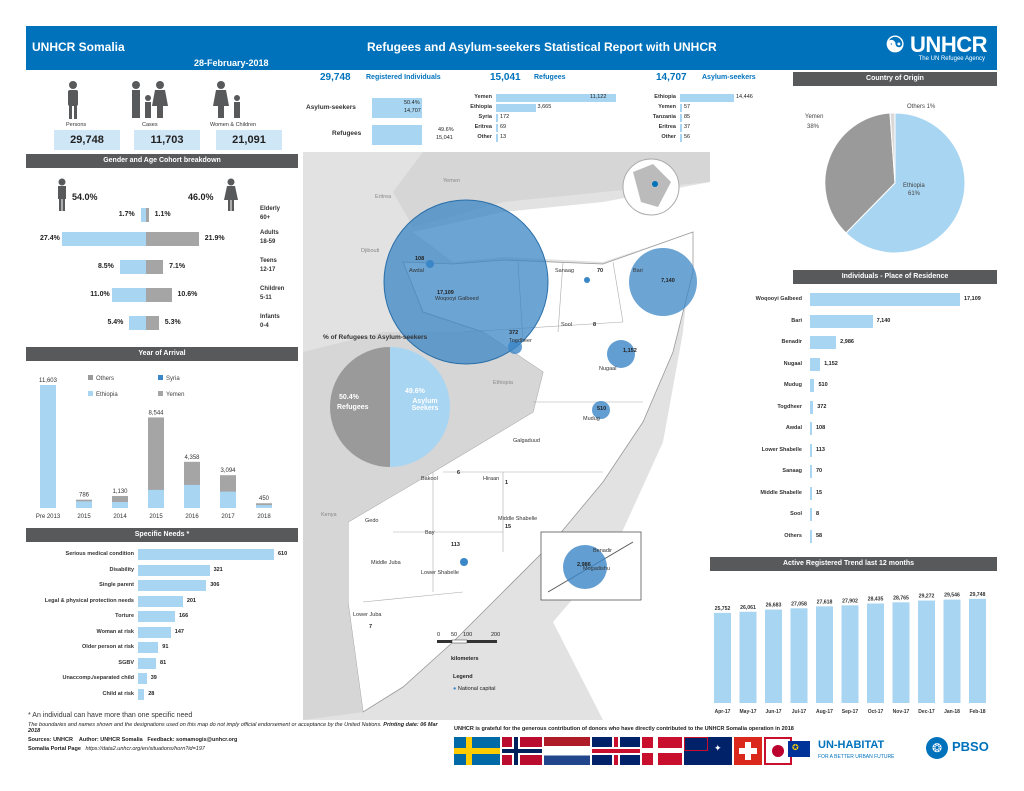  Describe the element at coordinates (455, 545) in the screenshot. I see `map-value-lowshab: 113` at that location.